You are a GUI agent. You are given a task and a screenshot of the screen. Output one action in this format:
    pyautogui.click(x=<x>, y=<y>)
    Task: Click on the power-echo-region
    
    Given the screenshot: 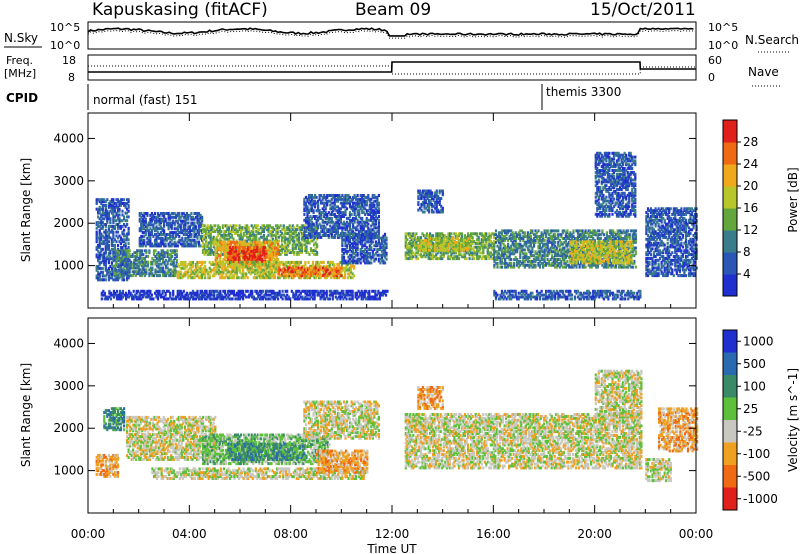 What is the action you would take?
    pyautogui.click(x=112, y=240)
    